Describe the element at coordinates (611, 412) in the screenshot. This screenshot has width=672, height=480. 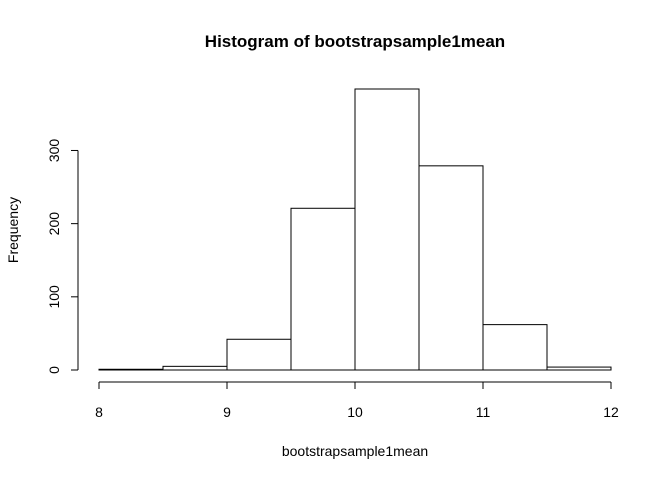
I see `x-tick-label-4: 12` at that location.